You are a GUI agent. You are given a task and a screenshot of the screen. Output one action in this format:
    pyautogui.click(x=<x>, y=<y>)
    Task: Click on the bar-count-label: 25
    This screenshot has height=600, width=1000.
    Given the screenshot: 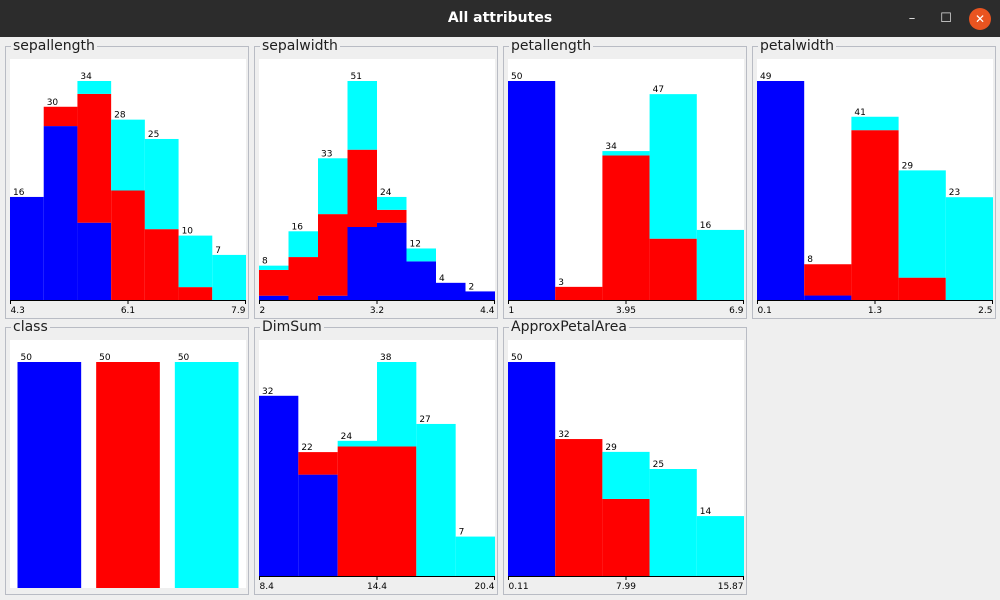 What is the action you would take?
    pyautogui.click(x=153, y=135)
    